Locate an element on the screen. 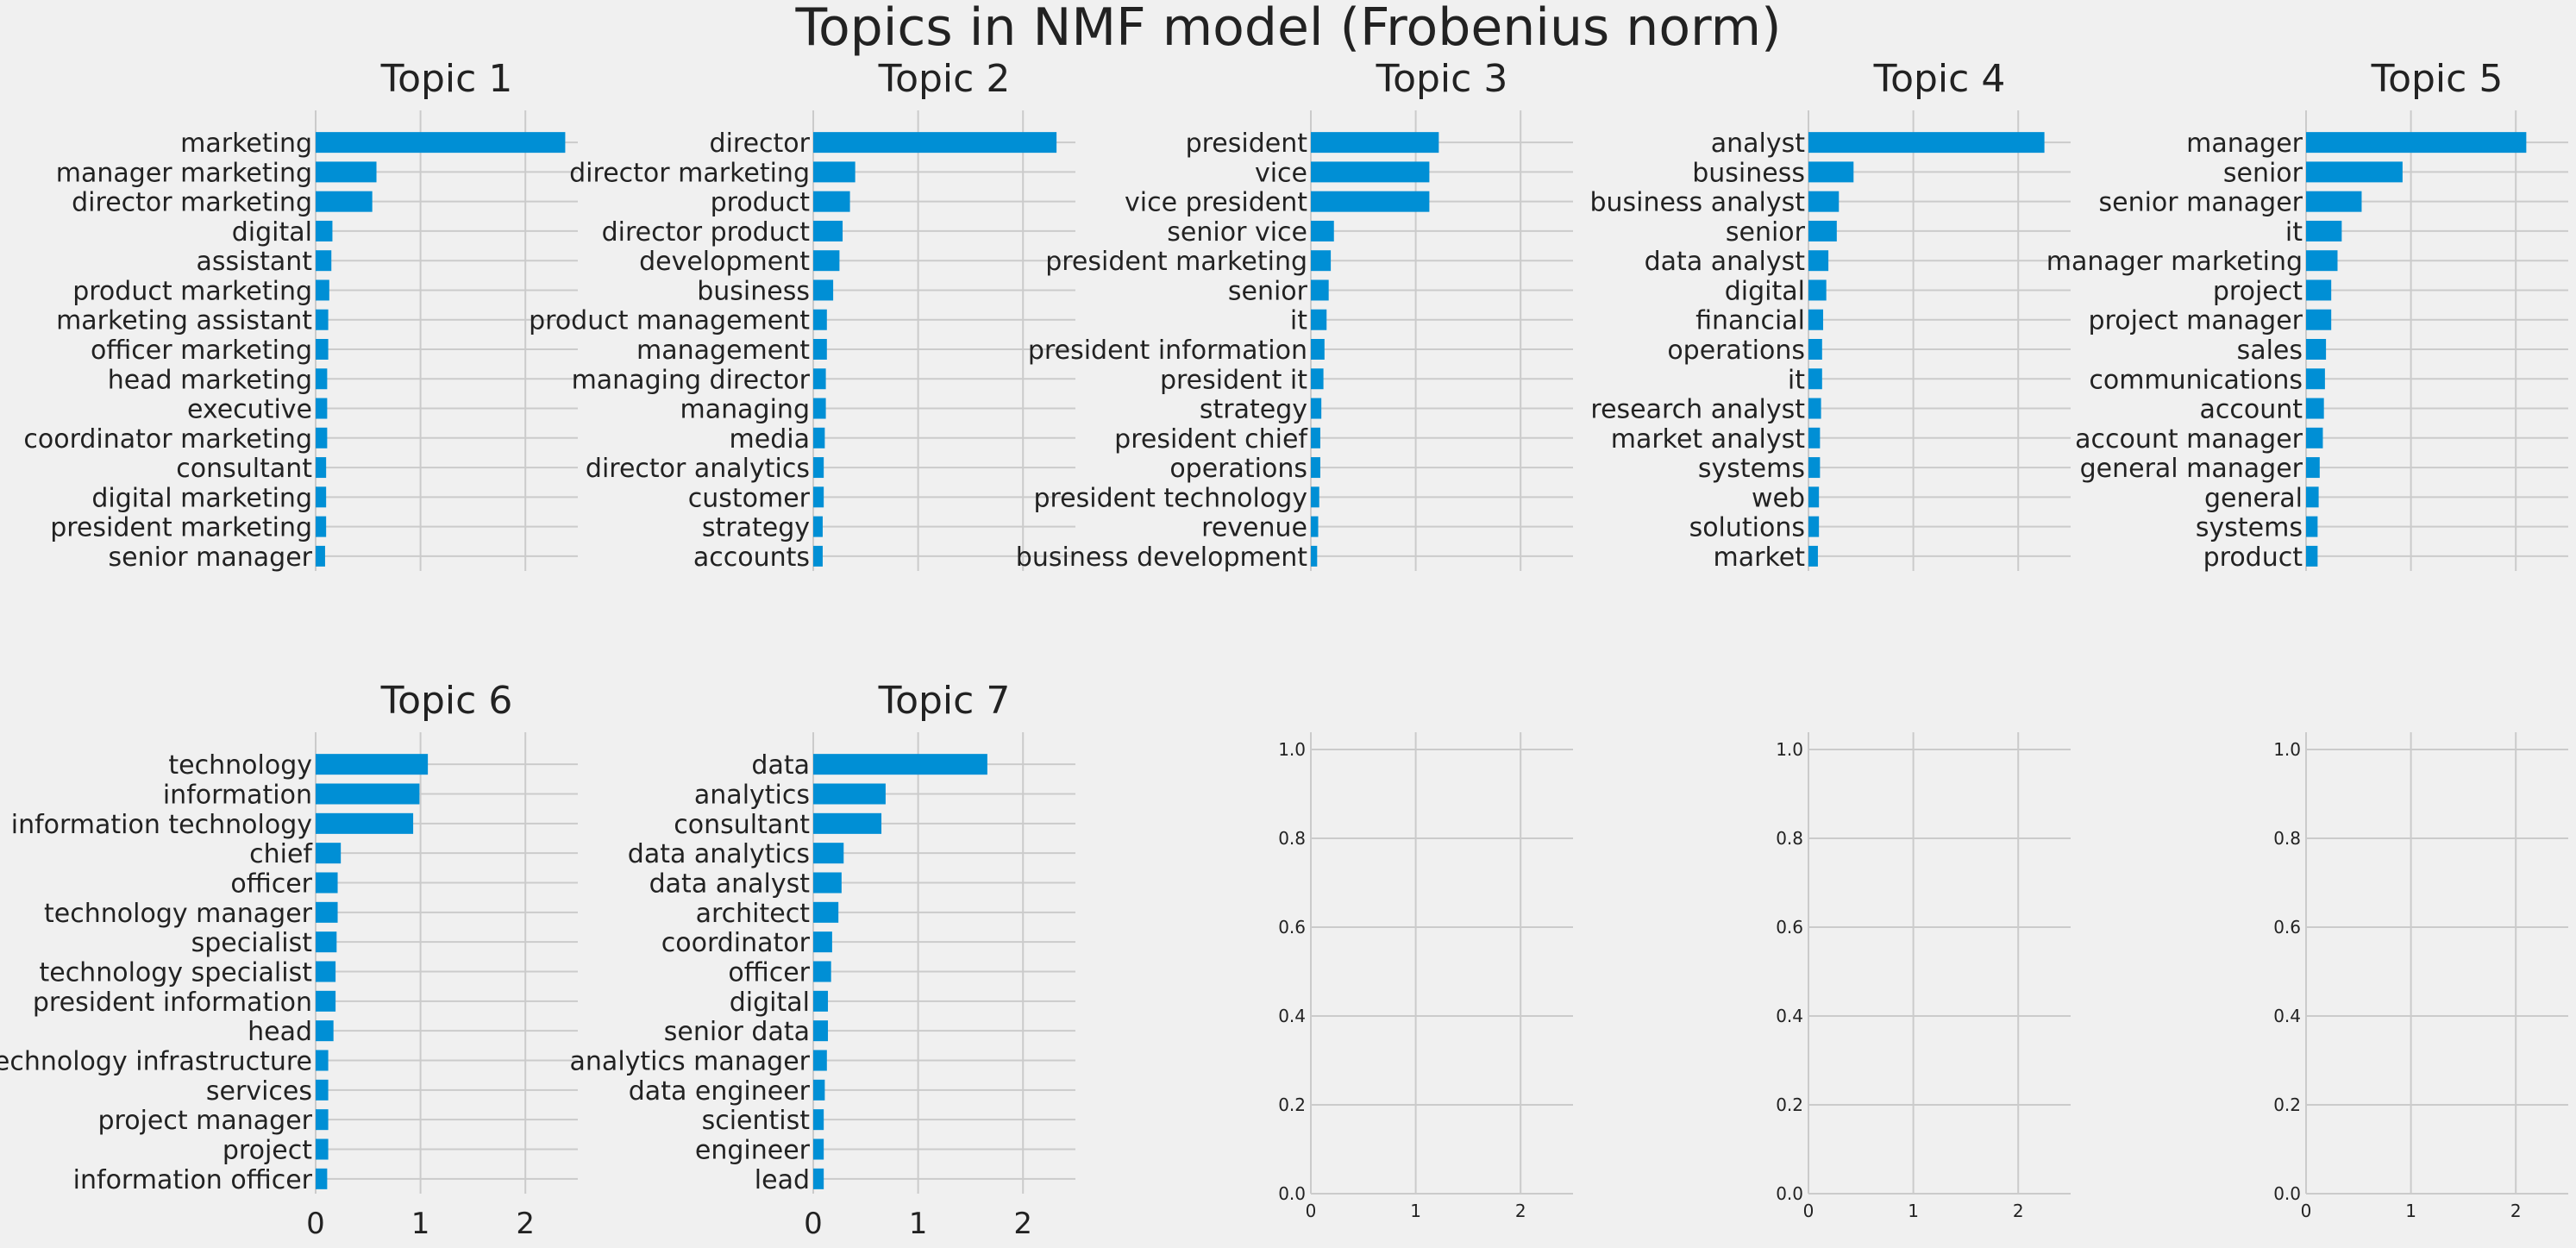 The height and width of the screenshot is (1248, 2576). term-label: it is located at coordinates (1796, 380).